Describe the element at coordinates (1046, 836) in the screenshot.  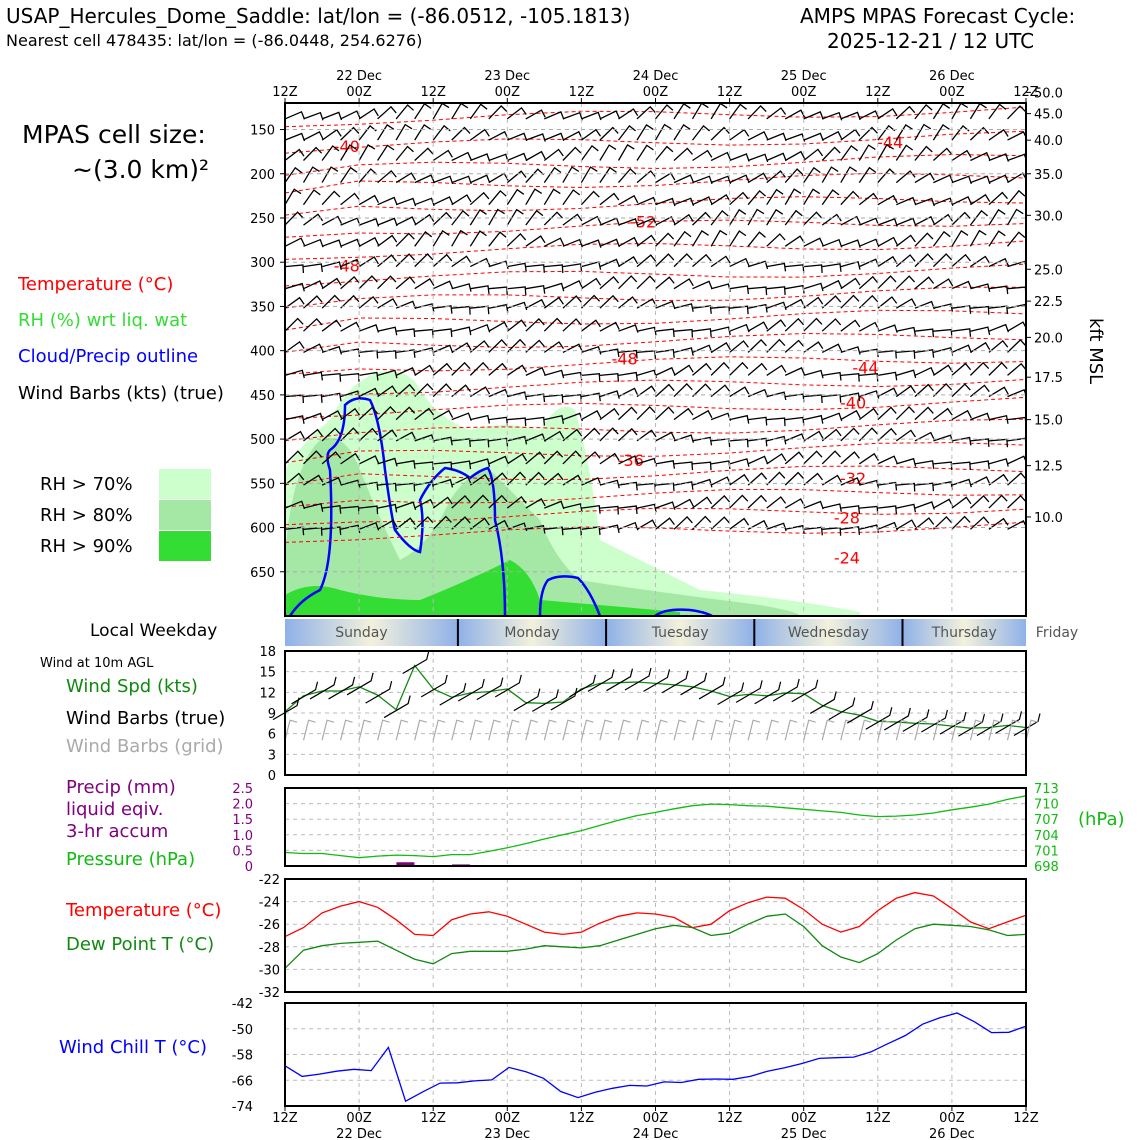
I see `pressure-right-tick-label: 704` at that location.